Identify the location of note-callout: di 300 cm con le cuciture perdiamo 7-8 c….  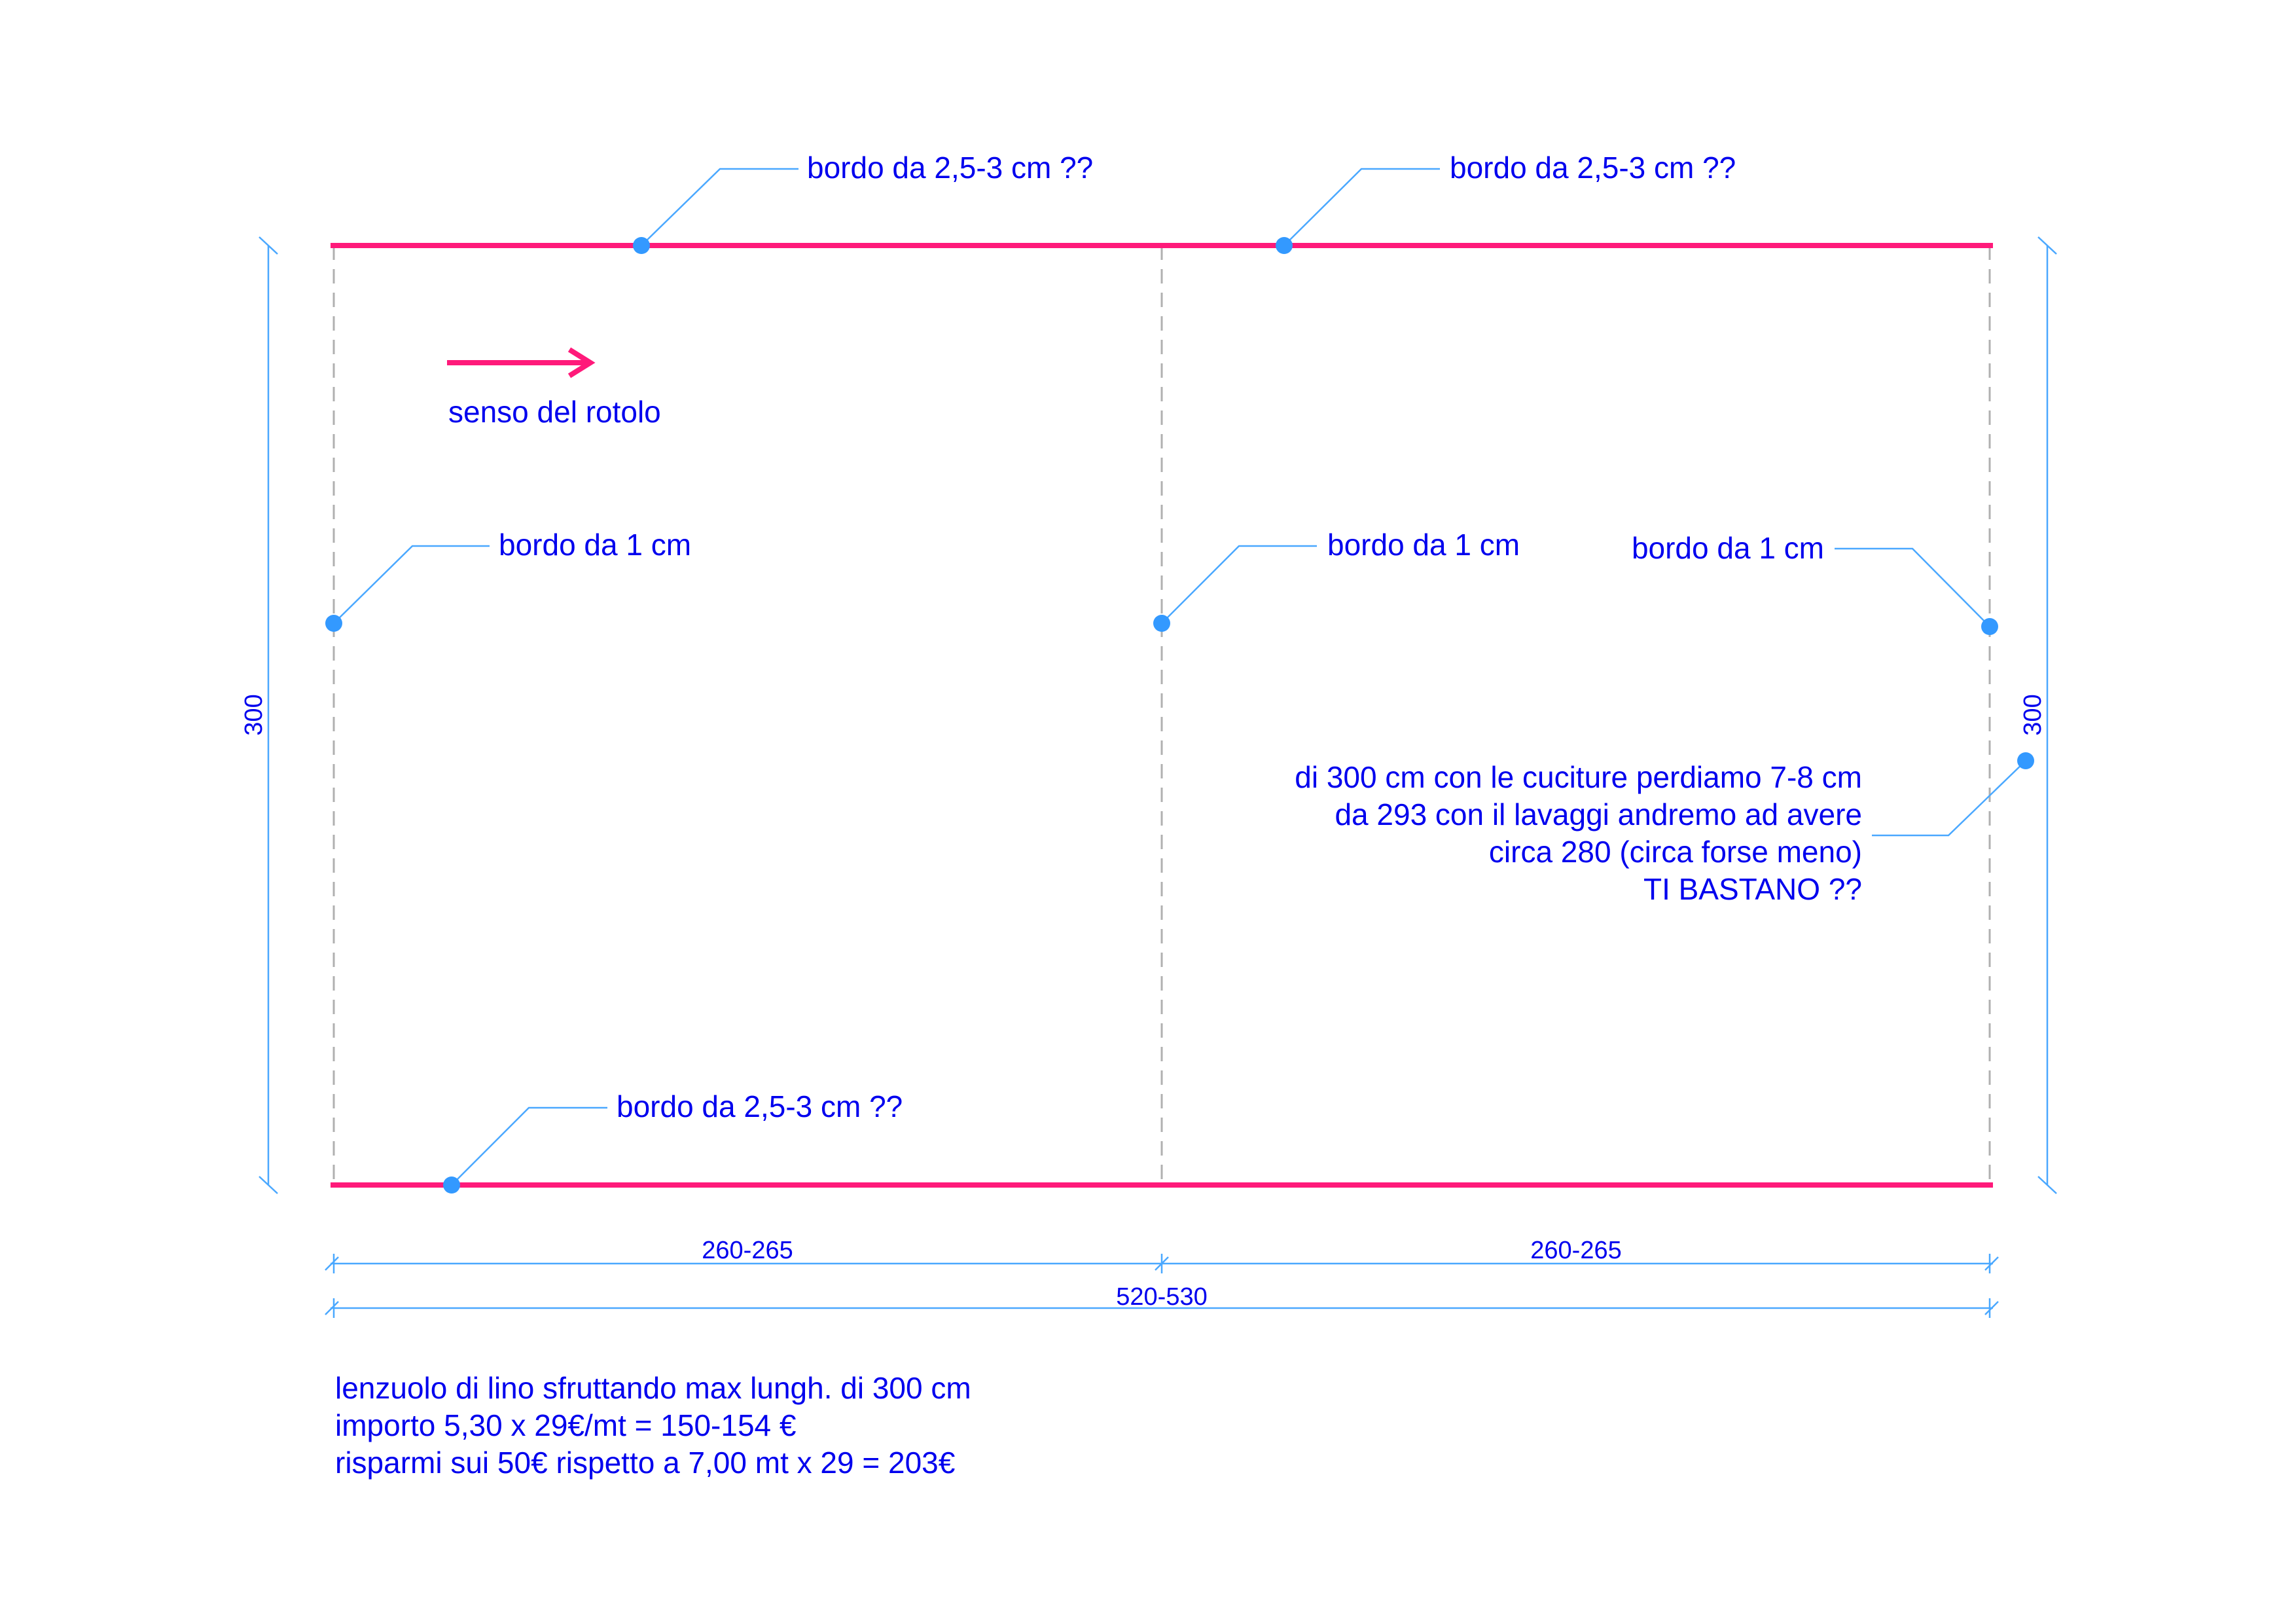
(1664, 829).